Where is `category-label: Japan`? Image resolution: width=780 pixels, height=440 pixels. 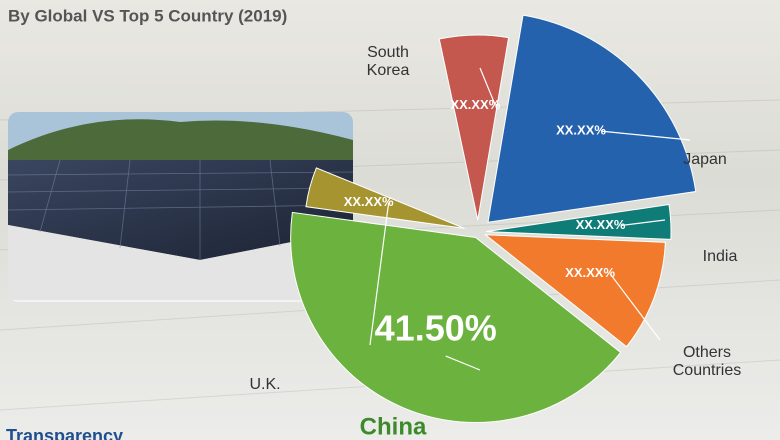
category-label: Japan is located at coordinates (705, 159).